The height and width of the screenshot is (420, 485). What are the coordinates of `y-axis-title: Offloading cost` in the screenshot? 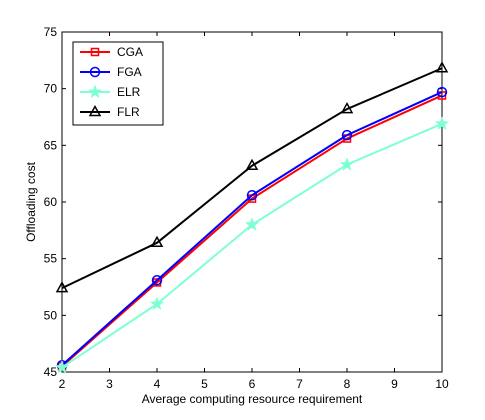 It's located at (31, 201).